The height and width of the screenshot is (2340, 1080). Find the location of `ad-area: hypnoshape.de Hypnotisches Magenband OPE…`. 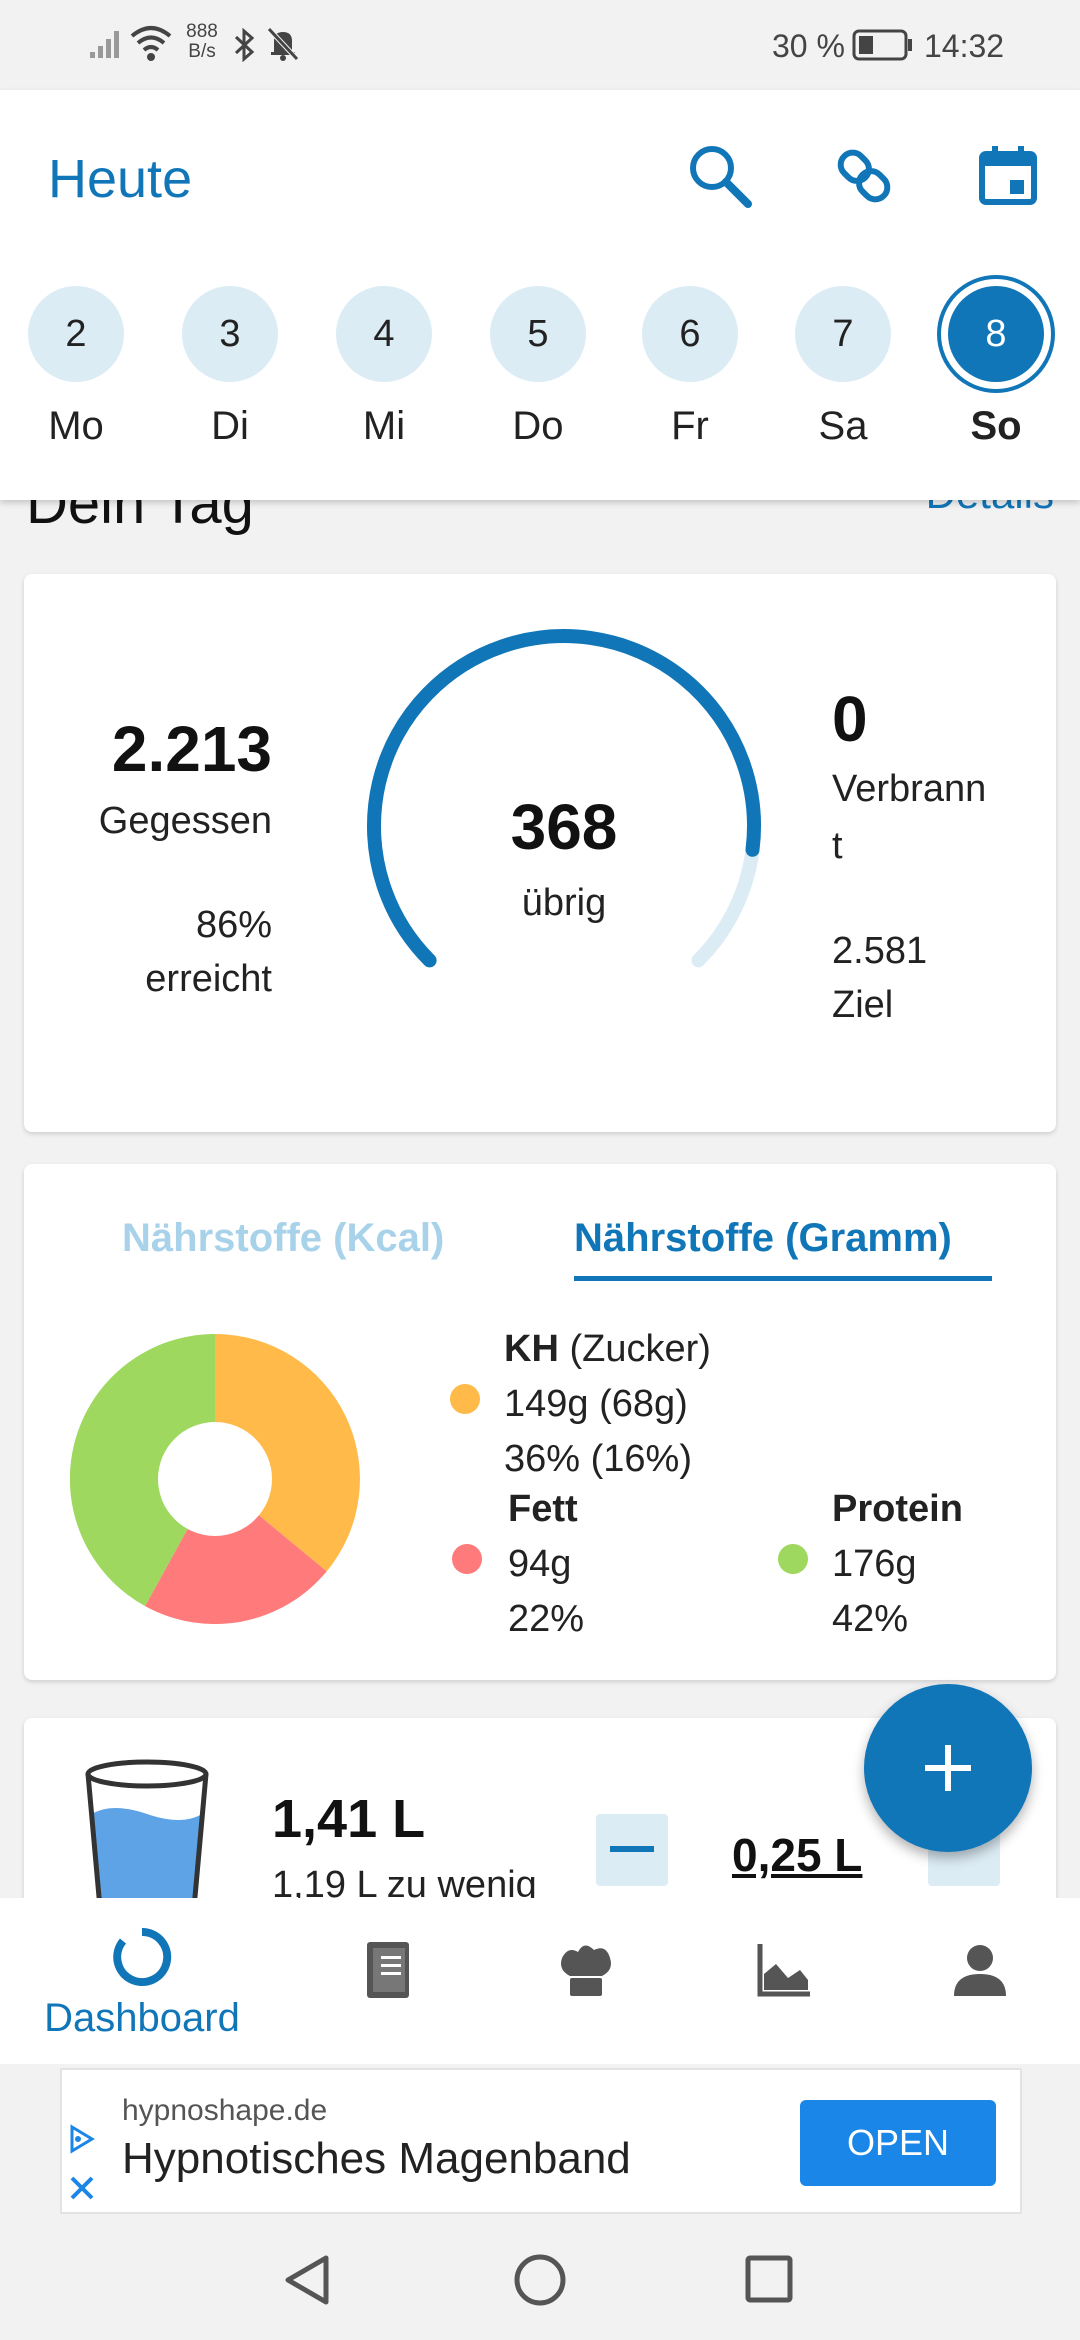

ad-area: hypnoshape.de Hypnotisches Magenband OPE… is located at coordinates (540, 2139).